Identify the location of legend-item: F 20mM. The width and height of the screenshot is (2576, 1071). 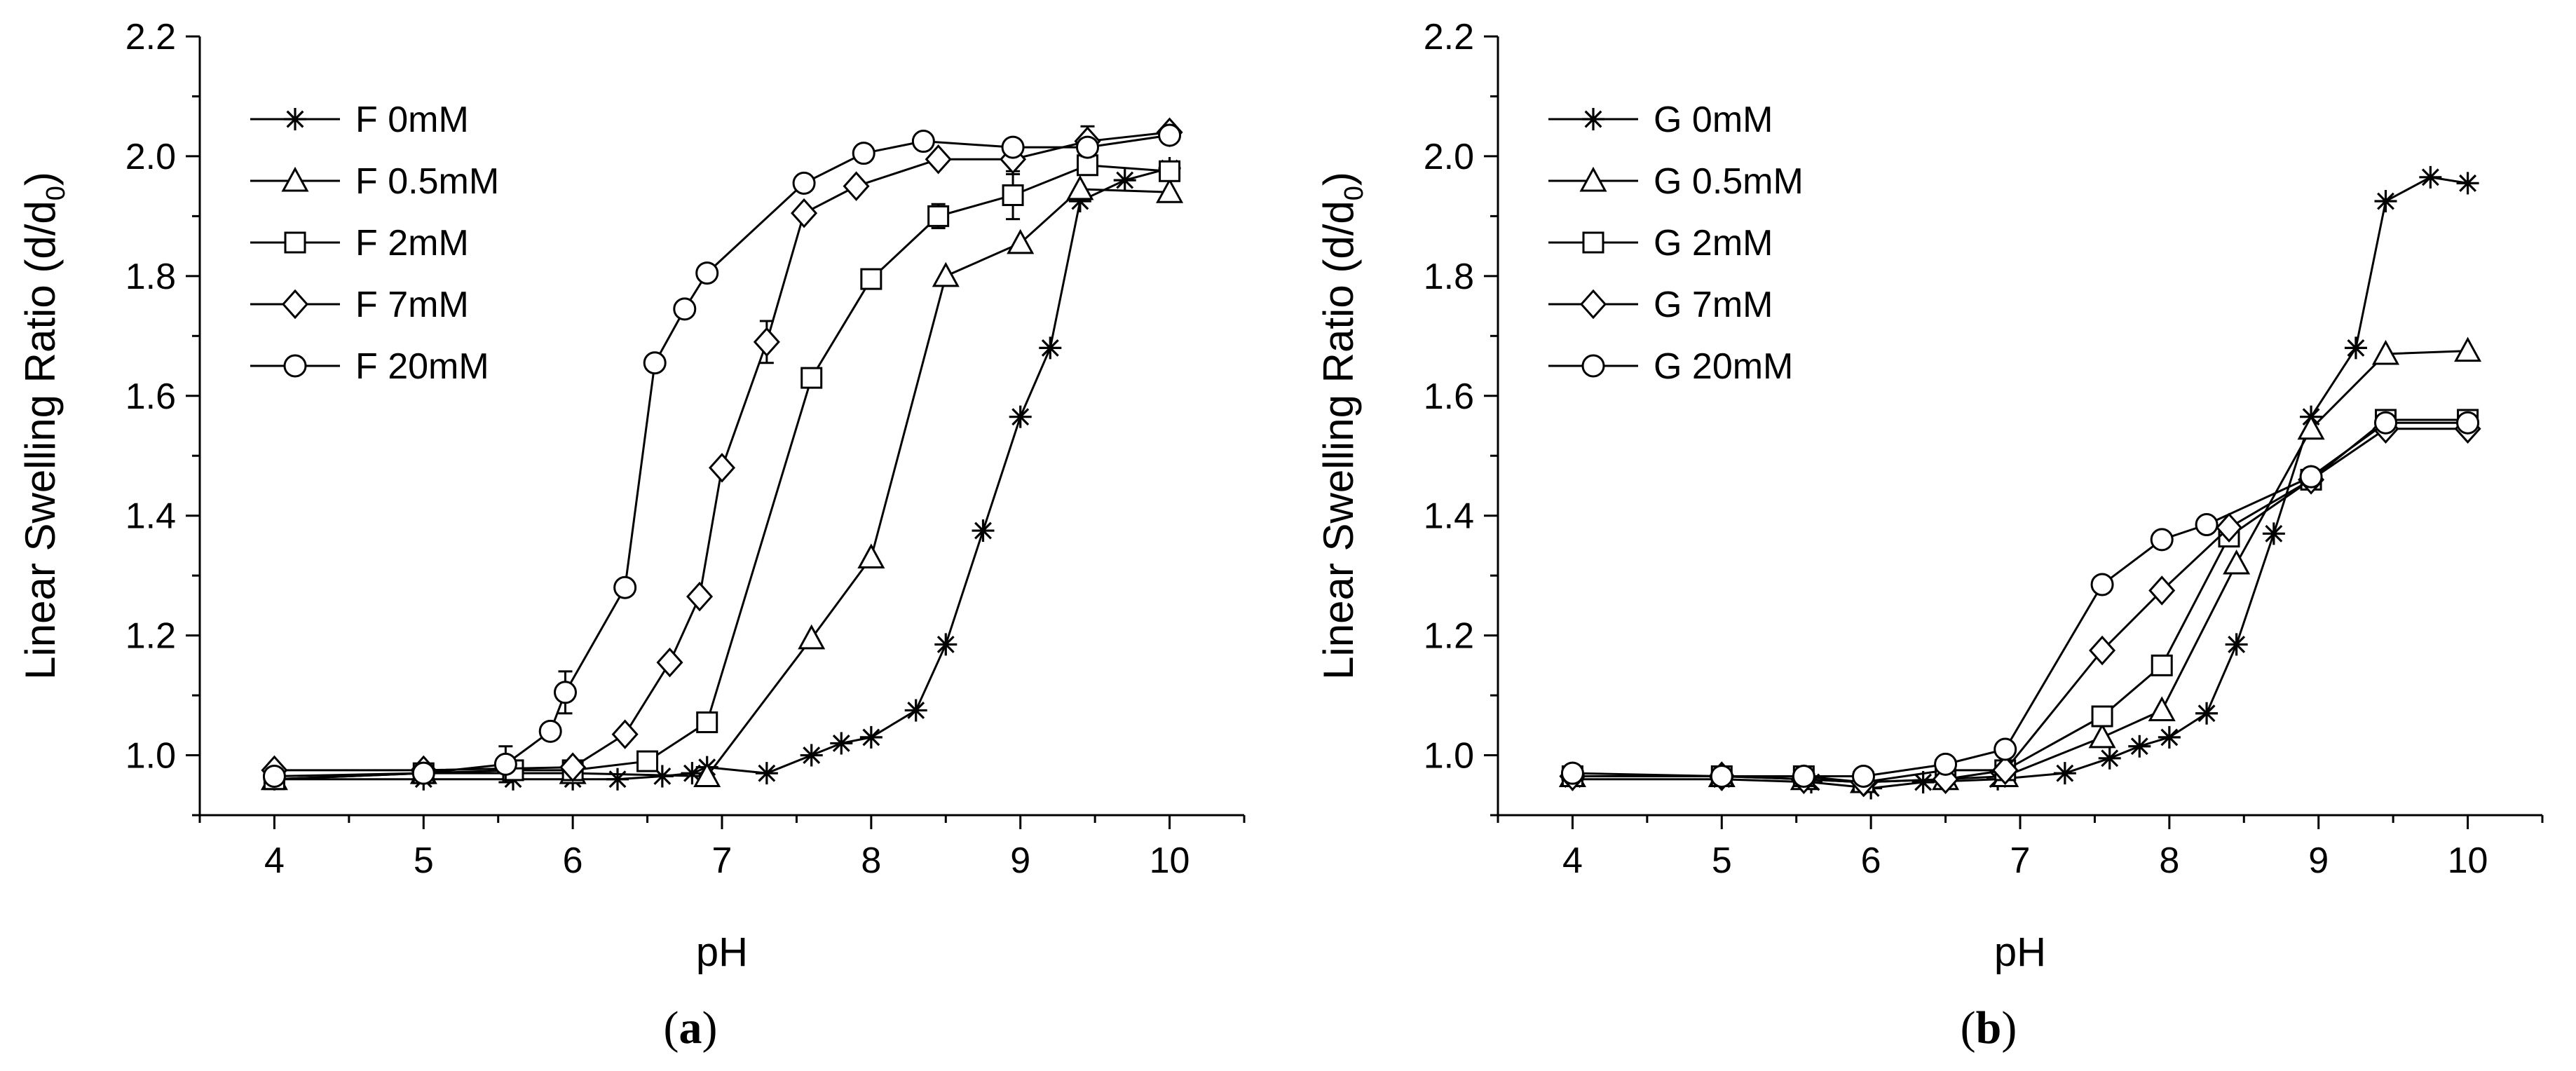
(369, 367).